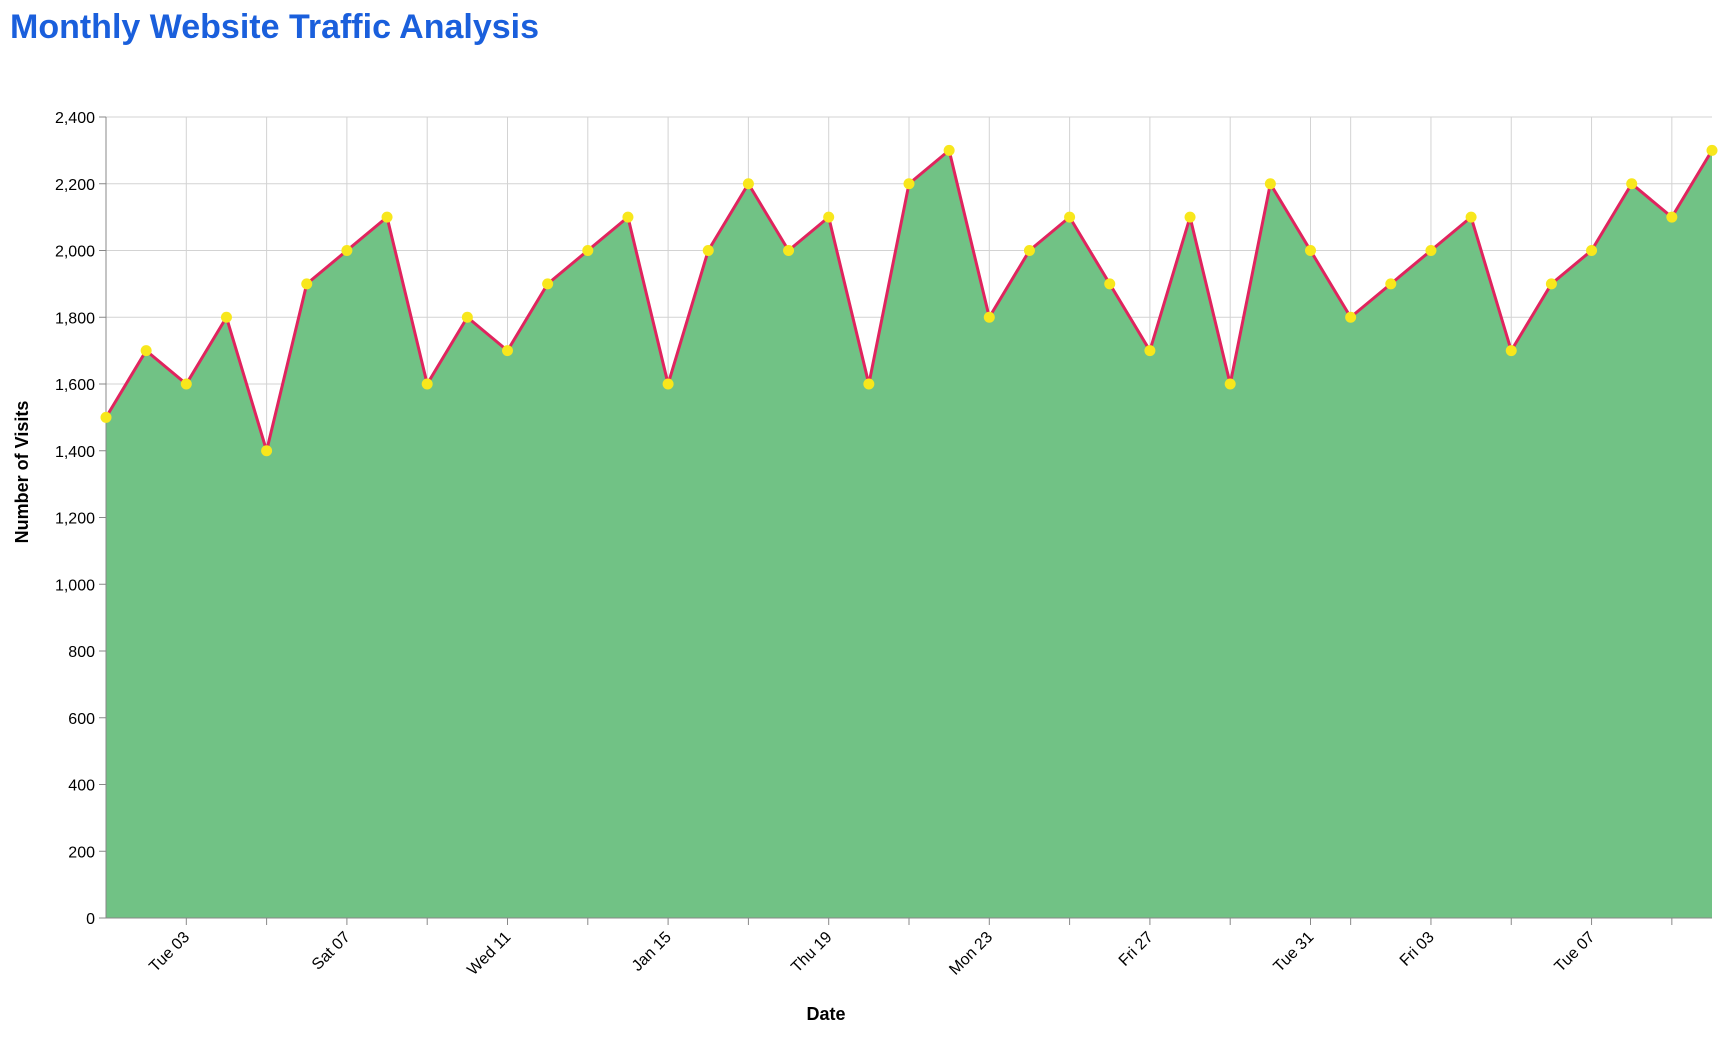 The height and width of the screenshot is (1037, 1722). Describe the element at coordinates (75, 385) in the screenshot. I see `y-tick-label: 1,600` at that location.